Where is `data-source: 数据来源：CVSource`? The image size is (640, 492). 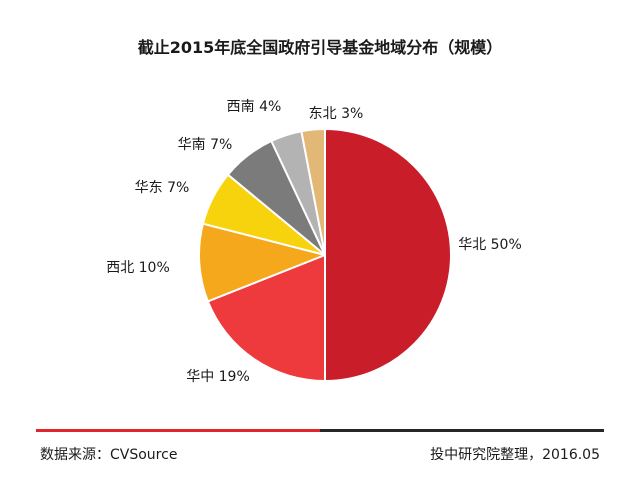 data-source: 数据来源：CVSource is located at coordinates (109, 455).